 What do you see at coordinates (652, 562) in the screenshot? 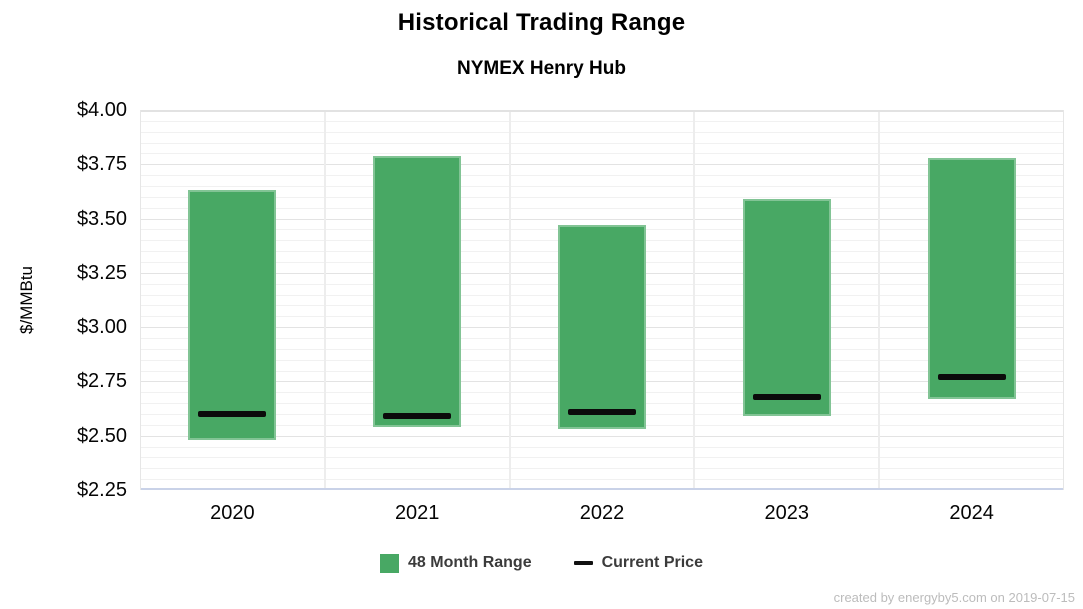
I see `legend-label-current-price: Current Price` at bounding box center [652, 562].